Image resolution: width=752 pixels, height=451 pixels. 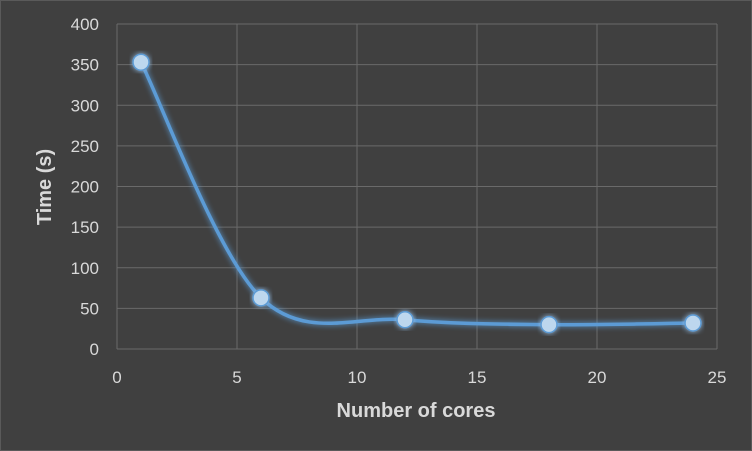 What do you see at coordinates (85, 187) in the screenshot?
I see `y-tick-label: 200` at bounding box center [85, 187].